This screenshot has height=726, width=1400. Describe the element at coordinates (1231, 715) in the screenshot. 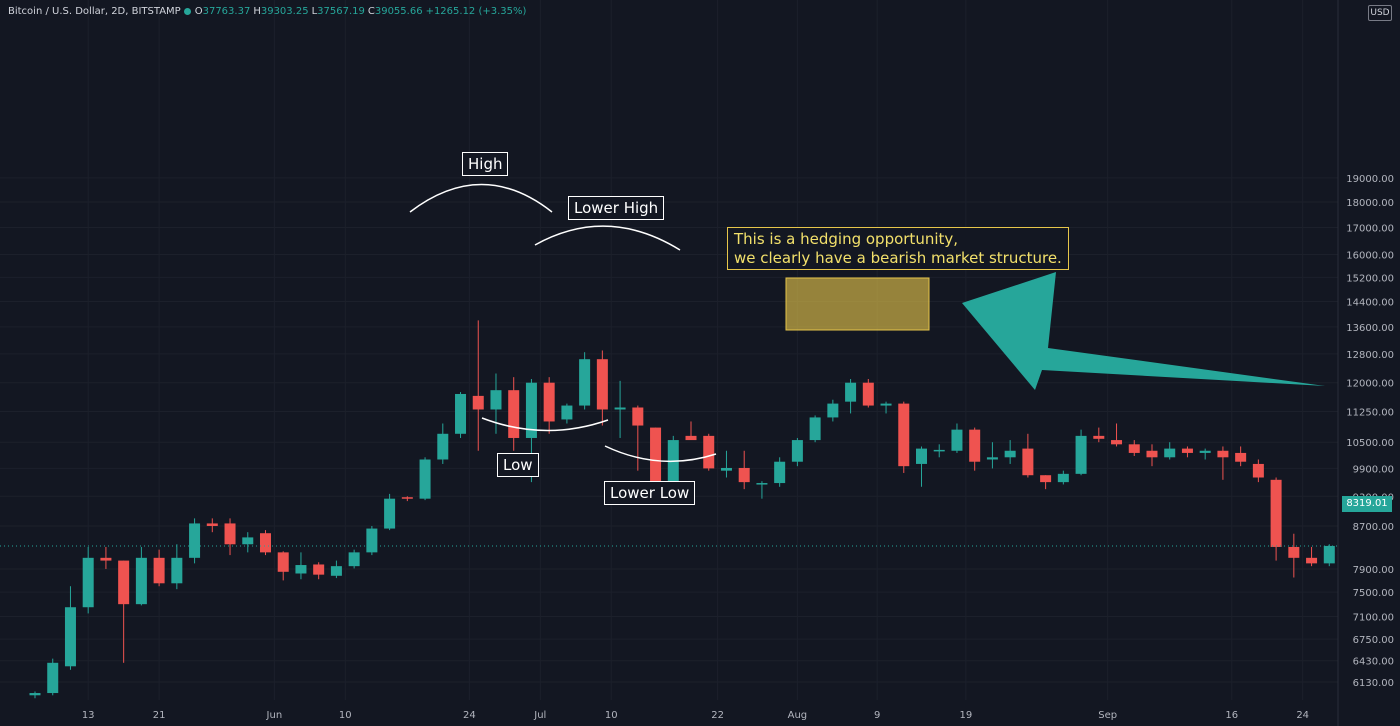

I see `x-tick-label: 16` at that location.